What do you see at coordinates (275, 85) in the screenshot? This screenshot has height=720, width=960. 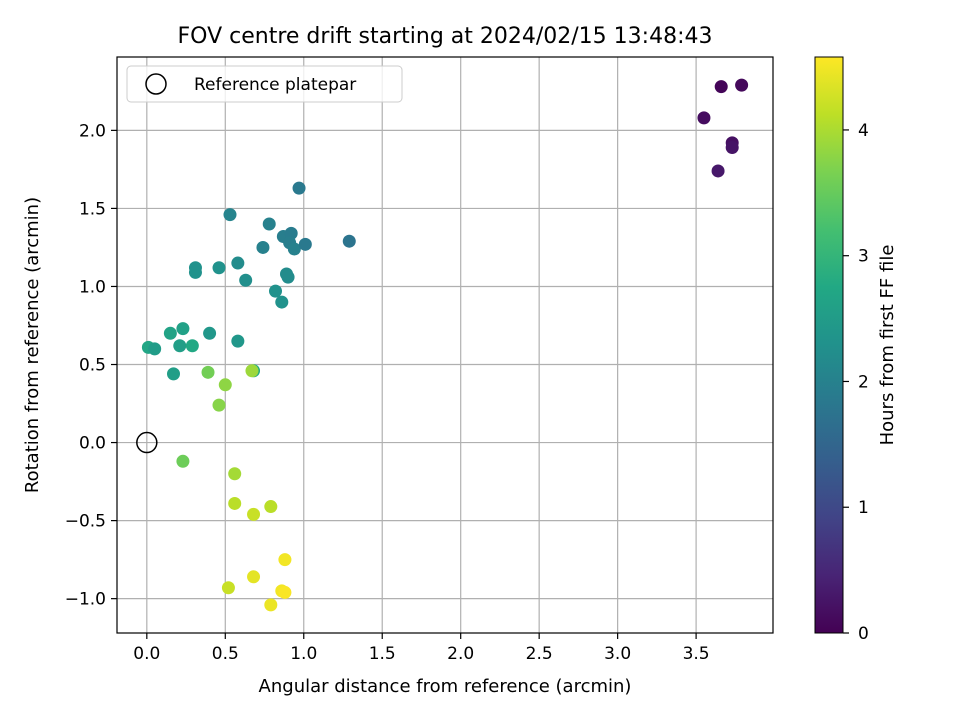 I see `legend-entry-reference: Reference platepar` at bounding box center [275, 85].